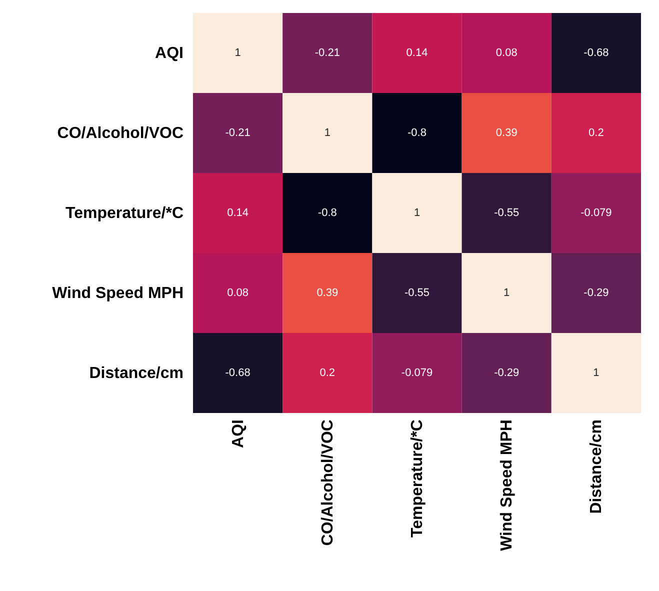  Describe the element at coordinates (125, 213) in the screenshot. I see `y-tick-label: Temperature/*C` at that location.